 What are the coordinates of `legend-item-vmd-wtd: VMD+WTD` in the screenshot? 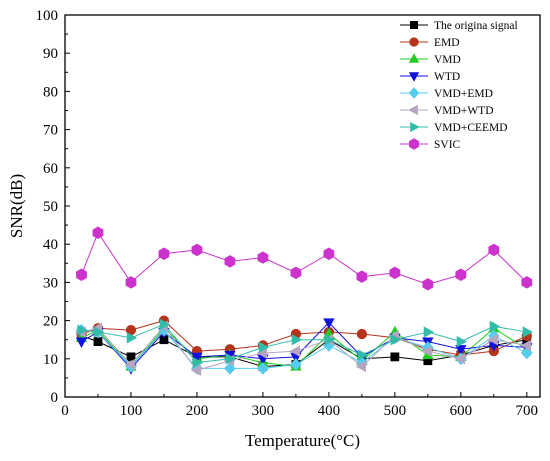 It's located at (447, 110).